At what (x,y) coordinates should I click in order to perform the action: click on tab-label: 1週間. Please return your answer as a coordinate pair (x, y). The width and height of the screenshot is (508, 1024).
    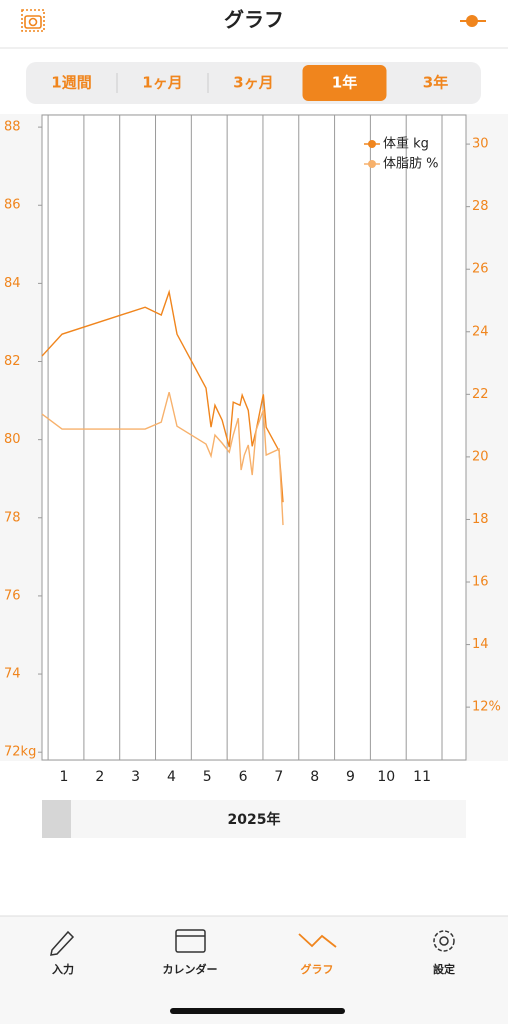
    Looking at the image, I should click on (71, 83).